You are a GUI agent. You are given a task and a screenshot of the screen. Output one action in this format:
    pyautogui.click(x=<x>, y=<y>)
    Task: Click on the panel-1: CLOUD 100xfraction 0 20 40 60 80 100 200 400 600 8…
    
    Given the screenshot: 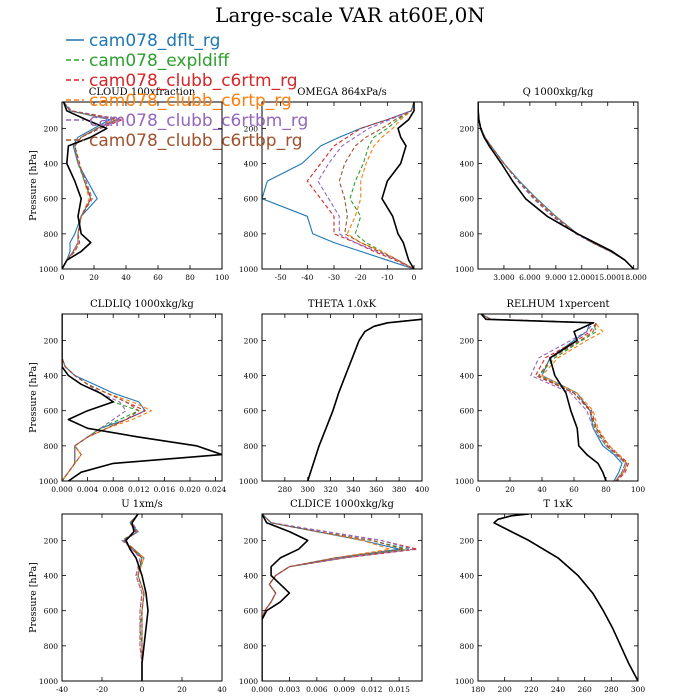 What is the action you would take?
    pyautogui.click(x=128, y=184)
    